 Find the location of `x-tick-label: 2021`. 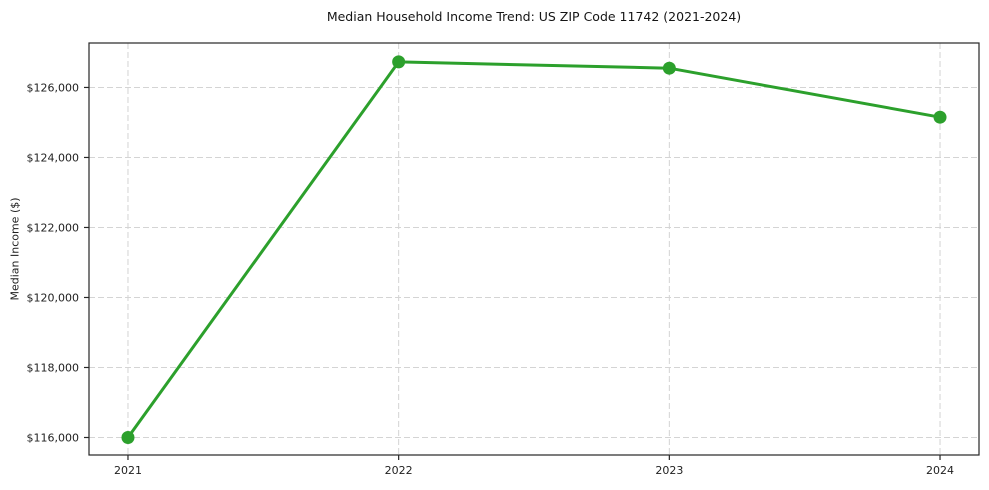

x-tick-label: 2021 is located at coordinates (128, 470).